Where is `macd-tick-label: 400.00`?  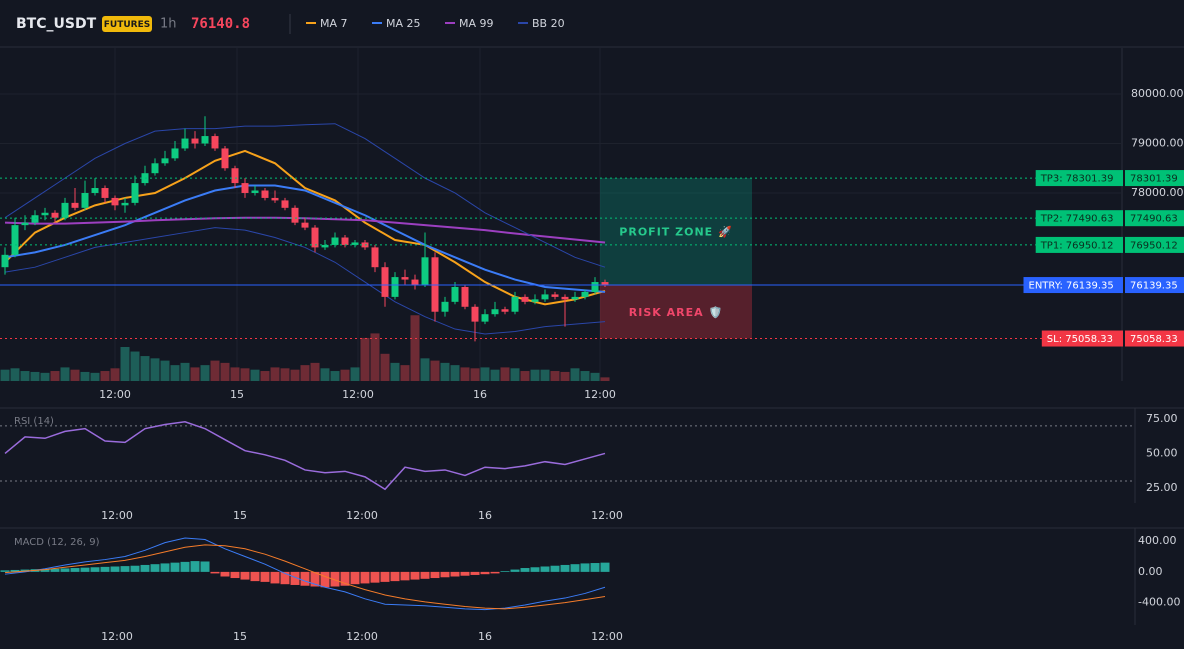
macd-tick-label: 400.00 is located at coordinates (1157, 540).